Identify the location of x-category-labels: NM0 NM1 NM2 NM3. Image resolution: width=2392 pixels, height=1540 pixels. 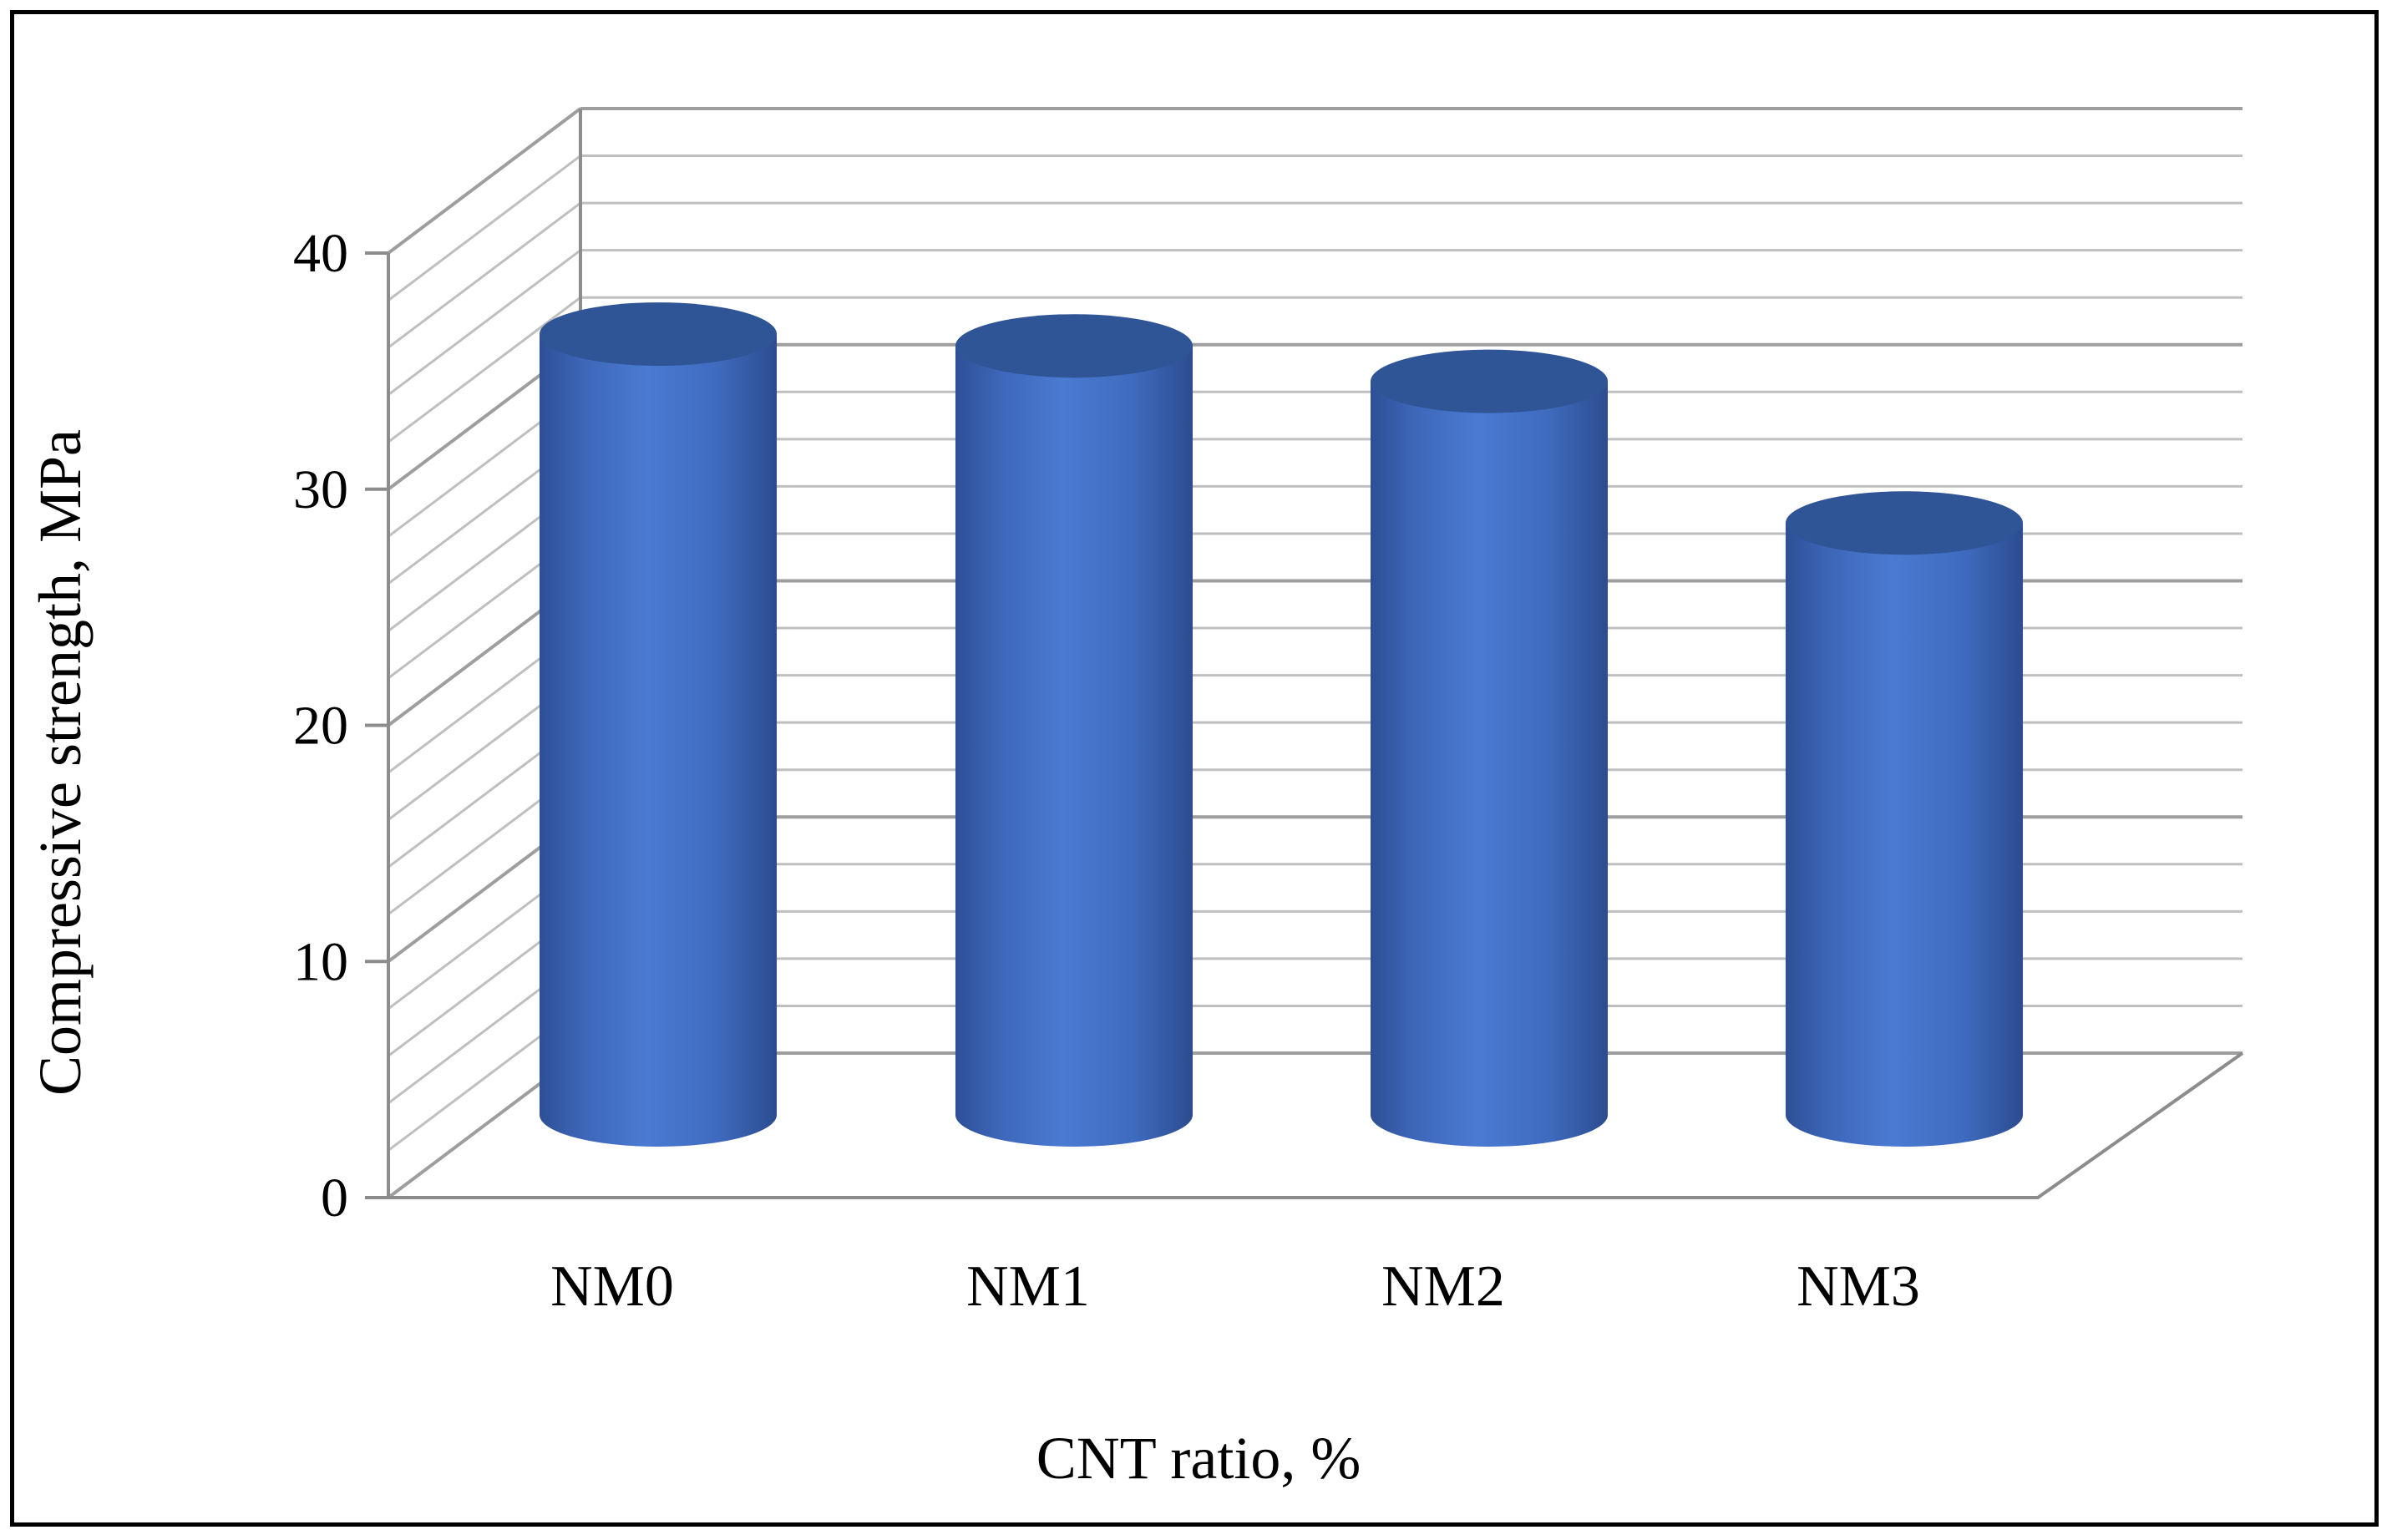
(1235, 1286).